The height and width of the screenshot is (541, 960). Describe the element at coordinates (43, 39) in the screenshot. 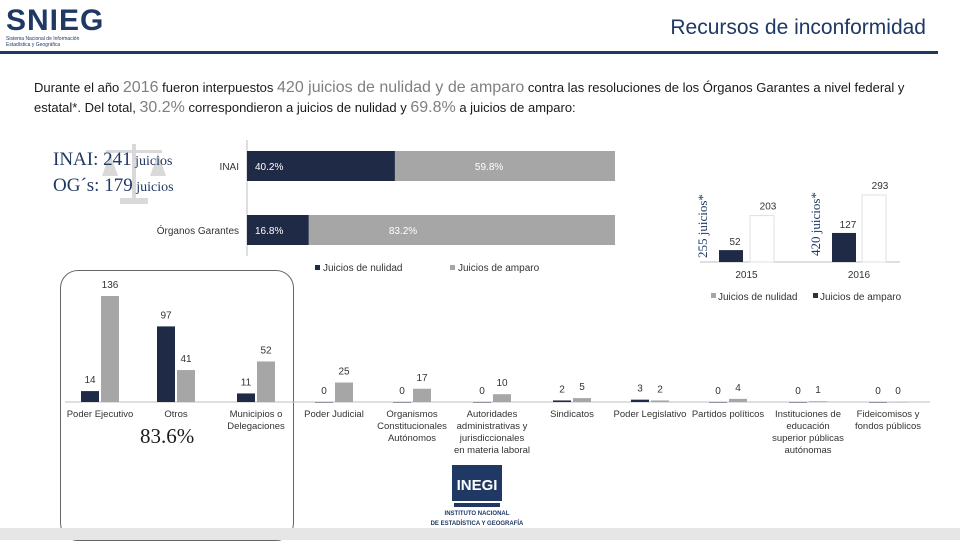

I see `logo-subtitle-1: Sistema Nacional de Información` at that location.